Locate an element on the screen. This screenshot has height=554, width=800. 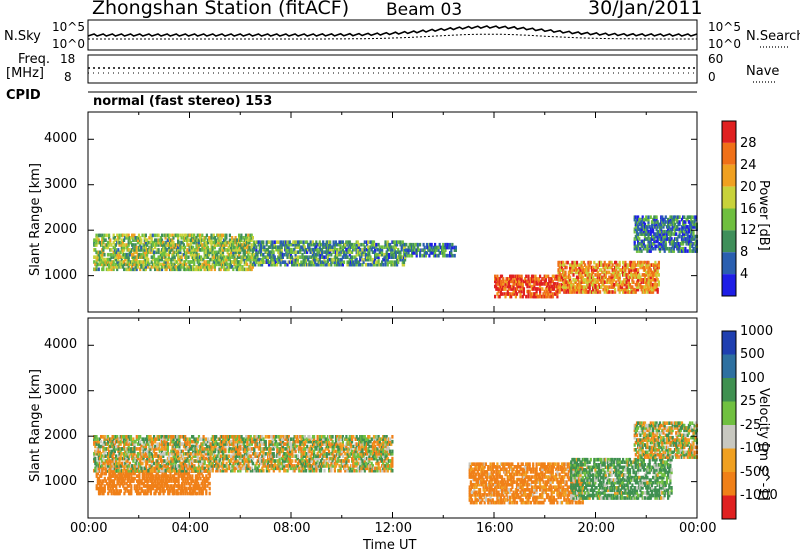
date-label: 30/Jan/2011 is located at coordinates (645, 9).